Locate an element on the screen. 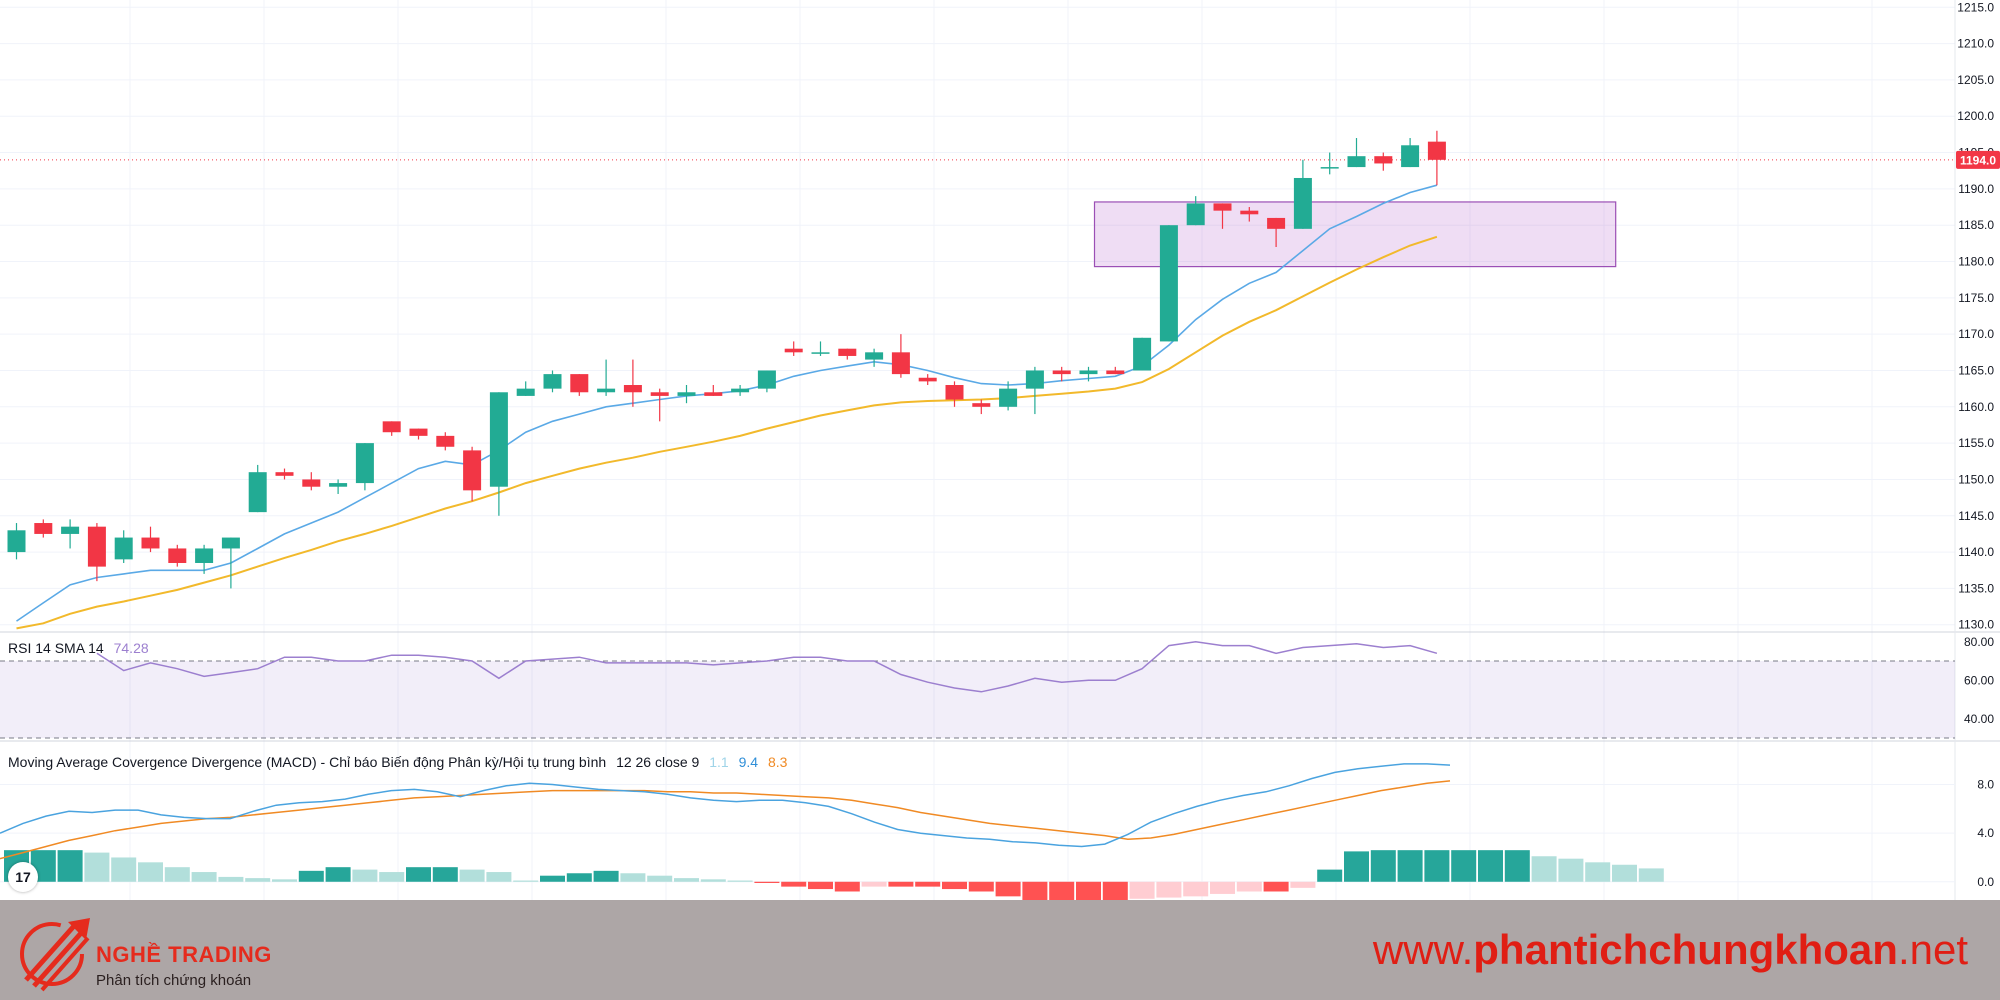 Image resolution: width=2000 pixels, height=1000 pixels. price-tick-label: 1190.0 is located at coordinates (1976, 189).